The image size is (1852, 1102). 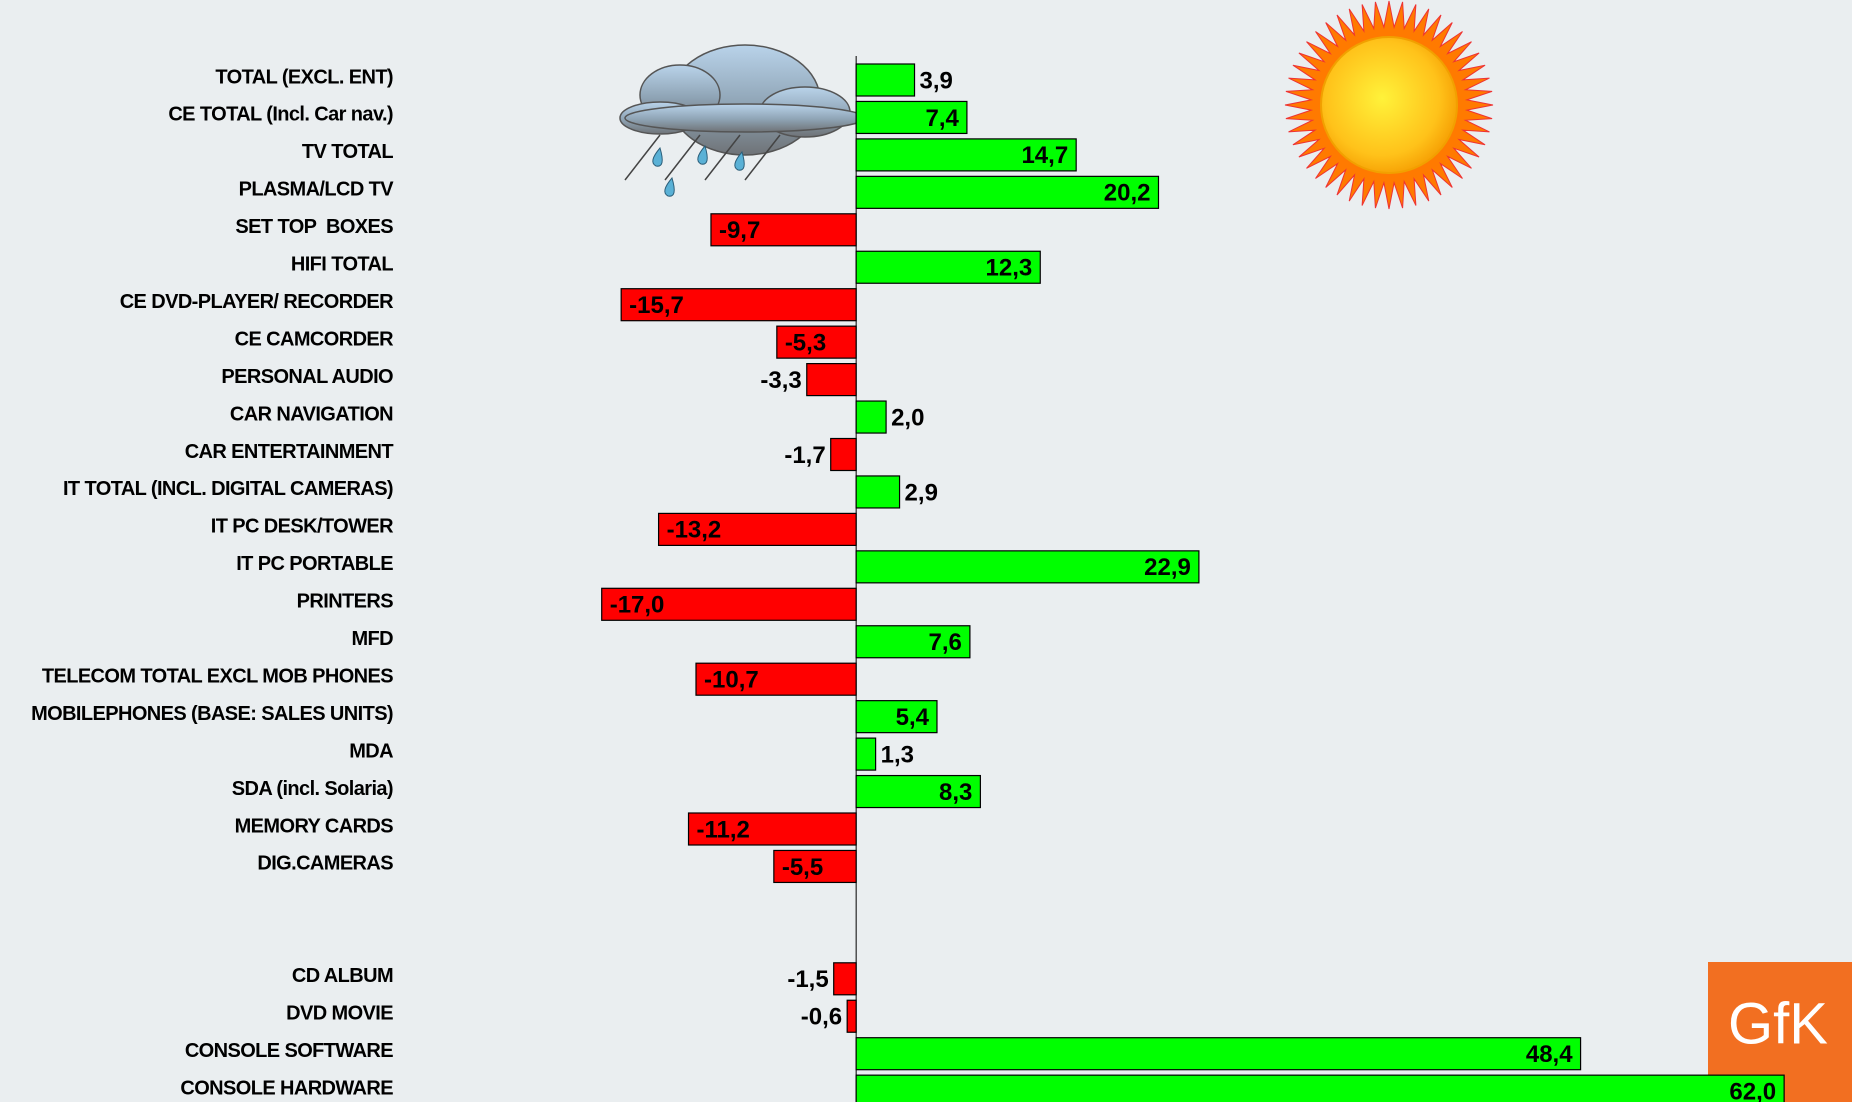 I want to click on category-label: IT PC PORTABLE, so click(x=314, y=564).